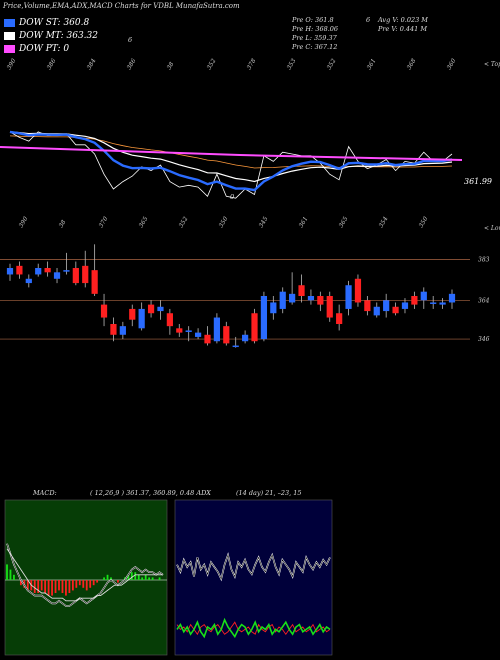 The image size is (500, 660). I want to click on legend-label-mt: DOW MT: 363.32, so click(58, 36).